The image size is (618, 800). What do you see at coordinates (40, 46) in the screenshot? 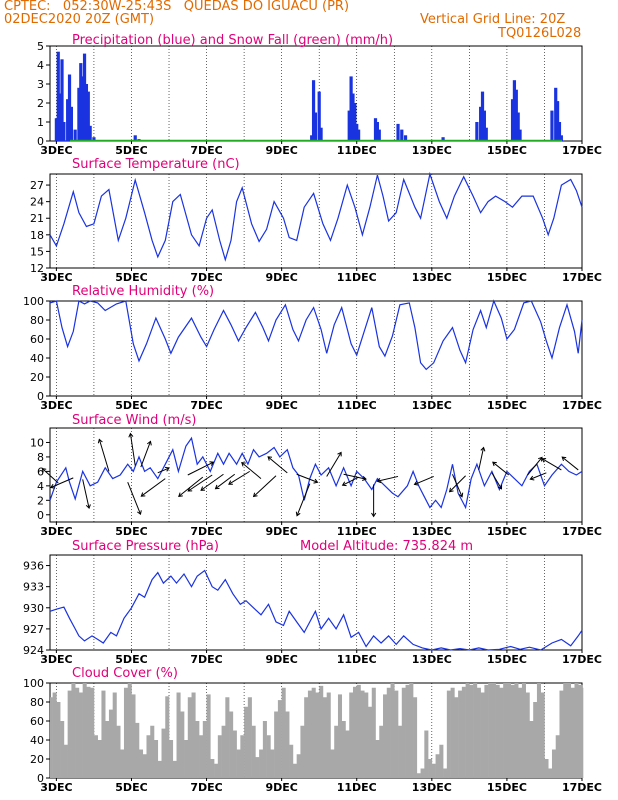
I see `y-tick-label: 5` at bounding box center [40, 46].